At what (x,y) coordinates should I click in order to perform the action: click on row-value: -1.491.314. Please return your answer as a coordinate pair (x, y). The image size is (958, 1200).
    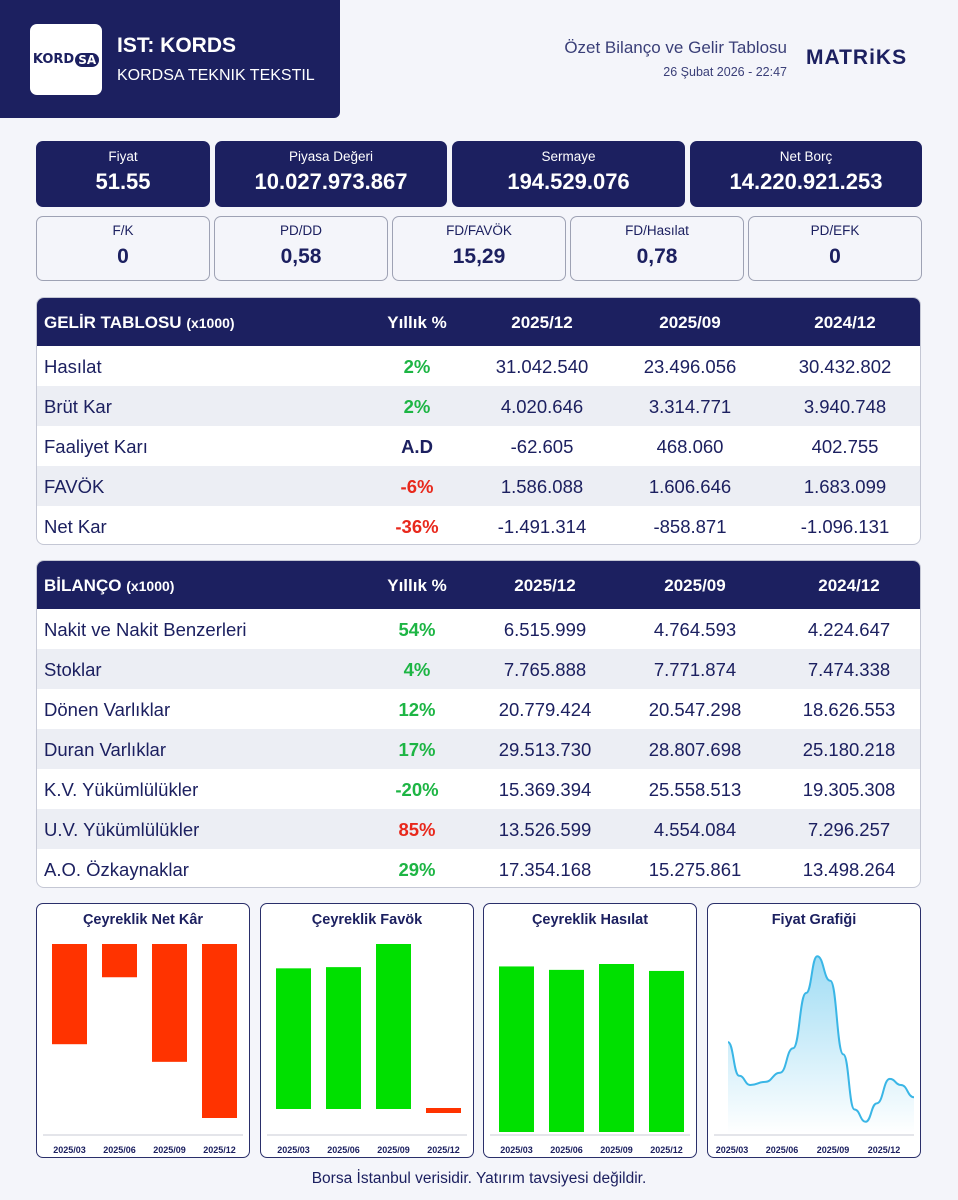
    Looking at the image, I should click on (542, 526).